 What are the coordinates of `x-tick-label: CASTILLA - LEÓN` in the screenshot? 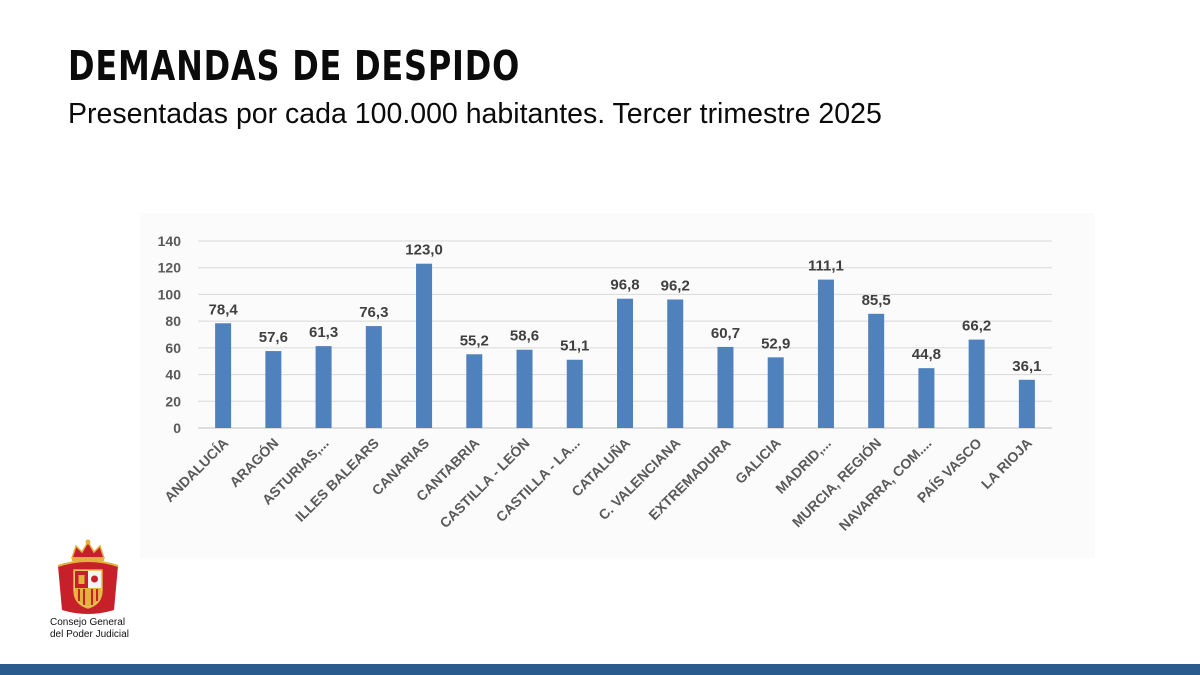 It's located at (484, 482).